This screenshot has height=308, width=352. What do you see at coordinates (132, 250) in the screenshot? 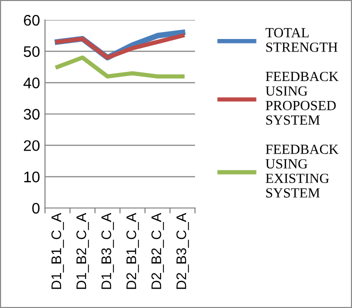
I see `x-tick-label: D2_B1_C_A` at bounding box center [132, 250].